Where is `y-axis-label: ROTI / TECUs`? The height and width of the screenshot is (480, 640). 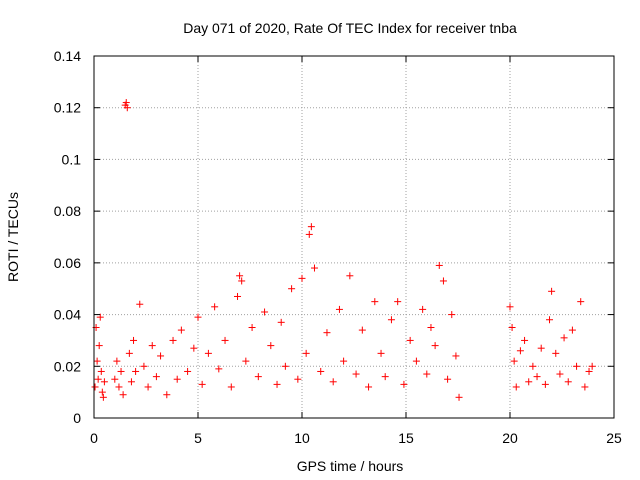 y-axis-label: ROTI / TECUs is located at coordinates (13, 237).